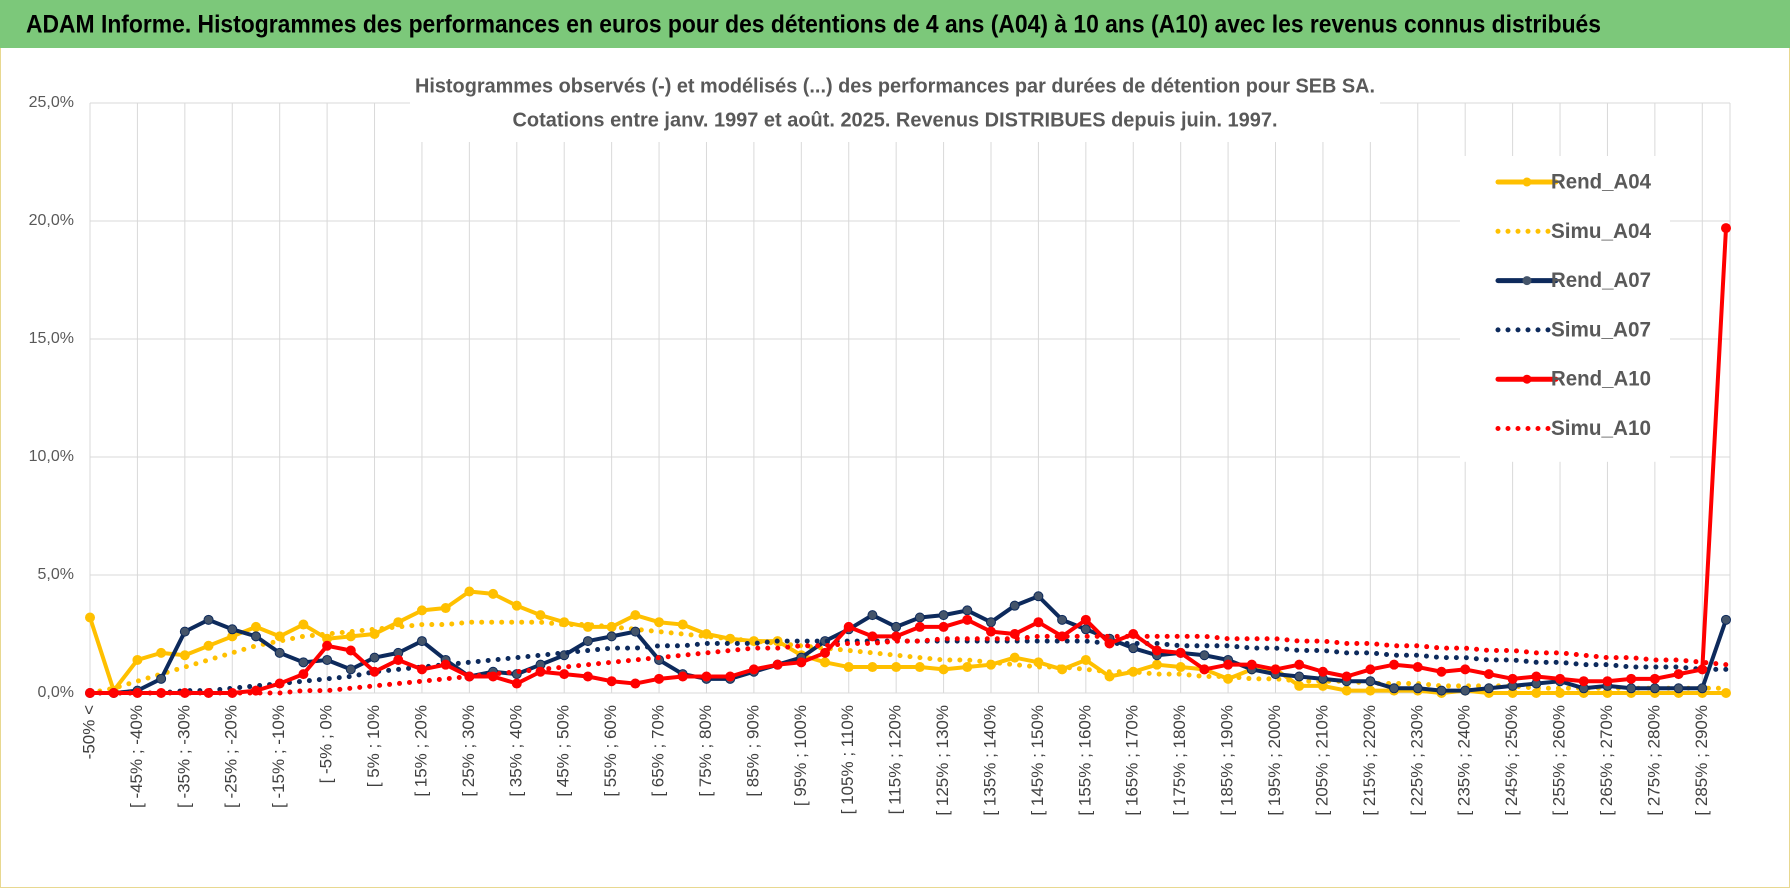  I want to click on x-tick-label: [ 245% ; 250%, so click(1511, 760).